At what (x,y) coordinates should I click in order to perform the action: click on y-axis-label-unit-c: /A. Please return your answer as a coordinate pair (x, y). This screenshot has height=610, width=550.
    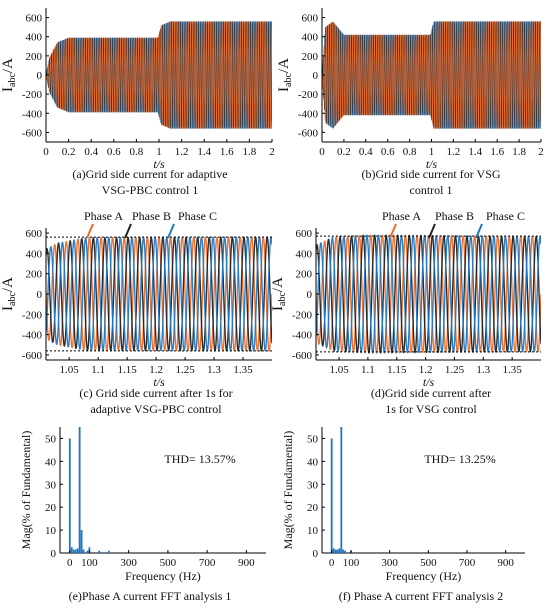
    Looking at the image, I should click on (8, 284).